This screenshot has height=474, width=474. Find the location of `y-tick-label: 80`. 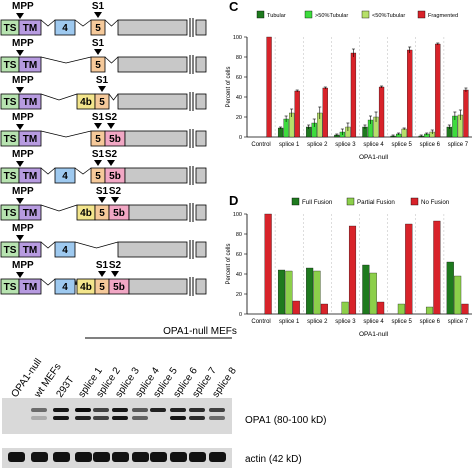

y-tick-label: 80 is located at coordinates (239, 58).